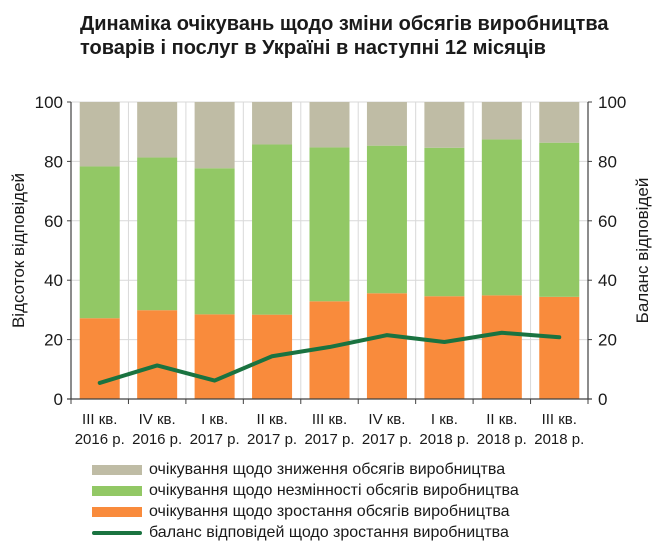 Image resolution: width=667 pixels, height=557 pixels. I want to click on y-tick-label-right: 0, so click(602, 399).